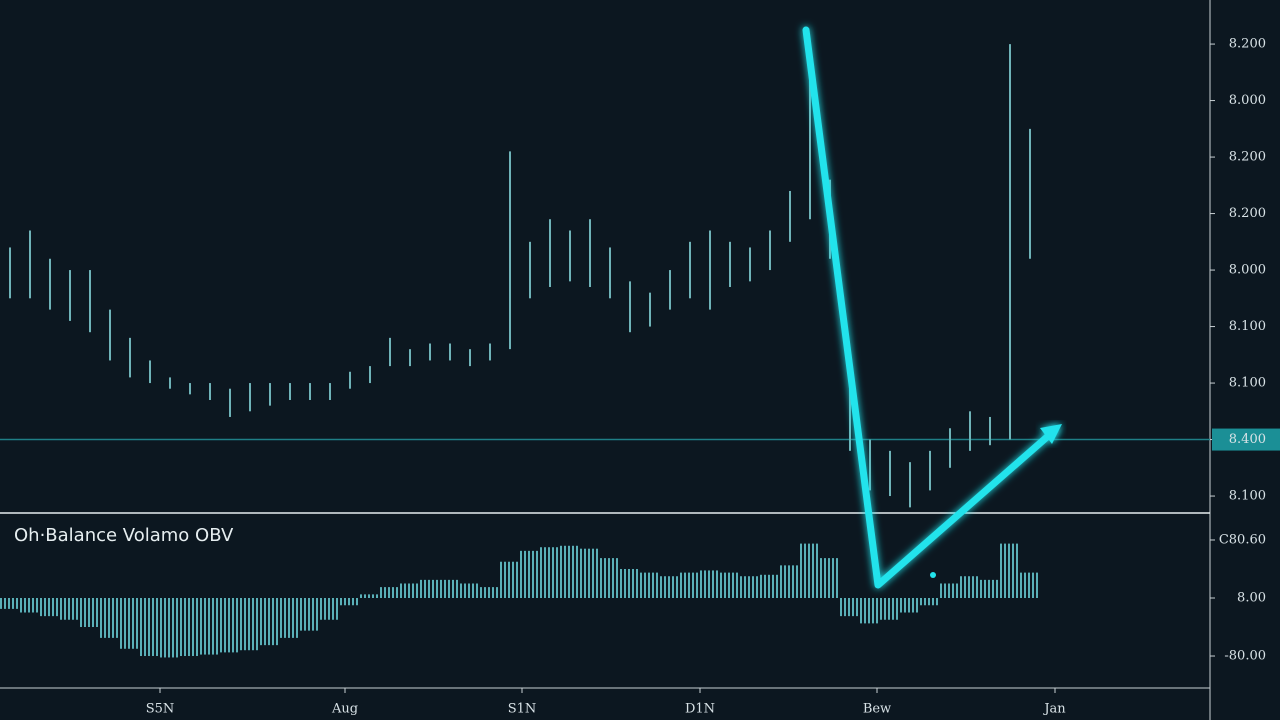  What do you see at coordinates (700, 709) in the screenshot?
I see `x-tick-label: D1N` at bounding box center [700, 709].